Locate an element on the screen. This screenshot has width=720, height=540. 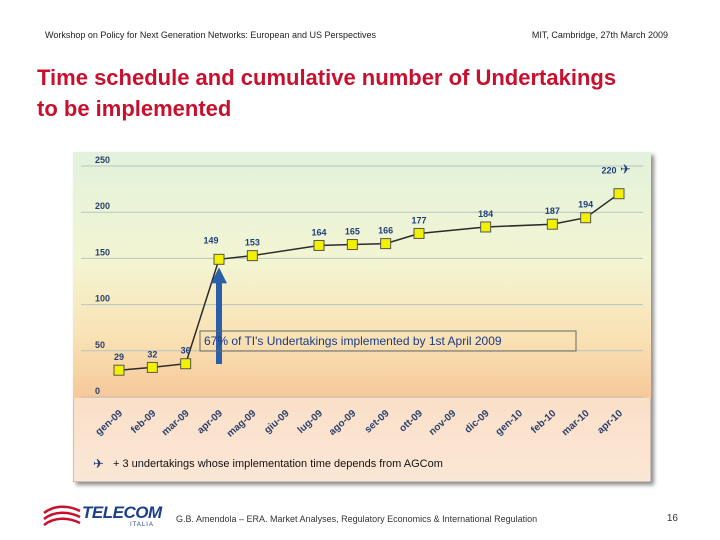
data-label-mar-10: 194 is located at coordinates (585, 205).